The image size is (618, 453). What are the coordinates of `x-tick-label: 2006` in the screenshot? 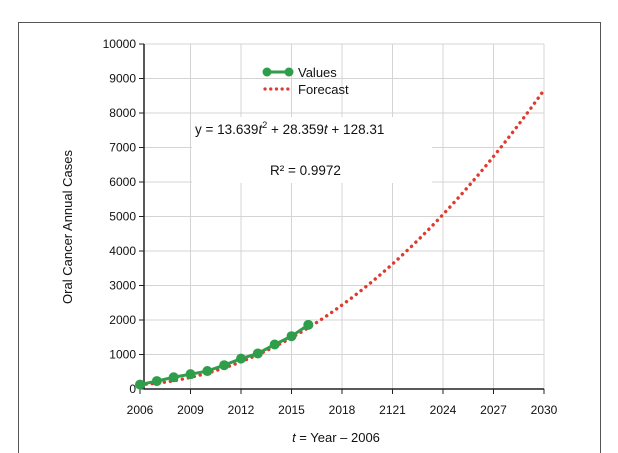 It's located at (140, 410).